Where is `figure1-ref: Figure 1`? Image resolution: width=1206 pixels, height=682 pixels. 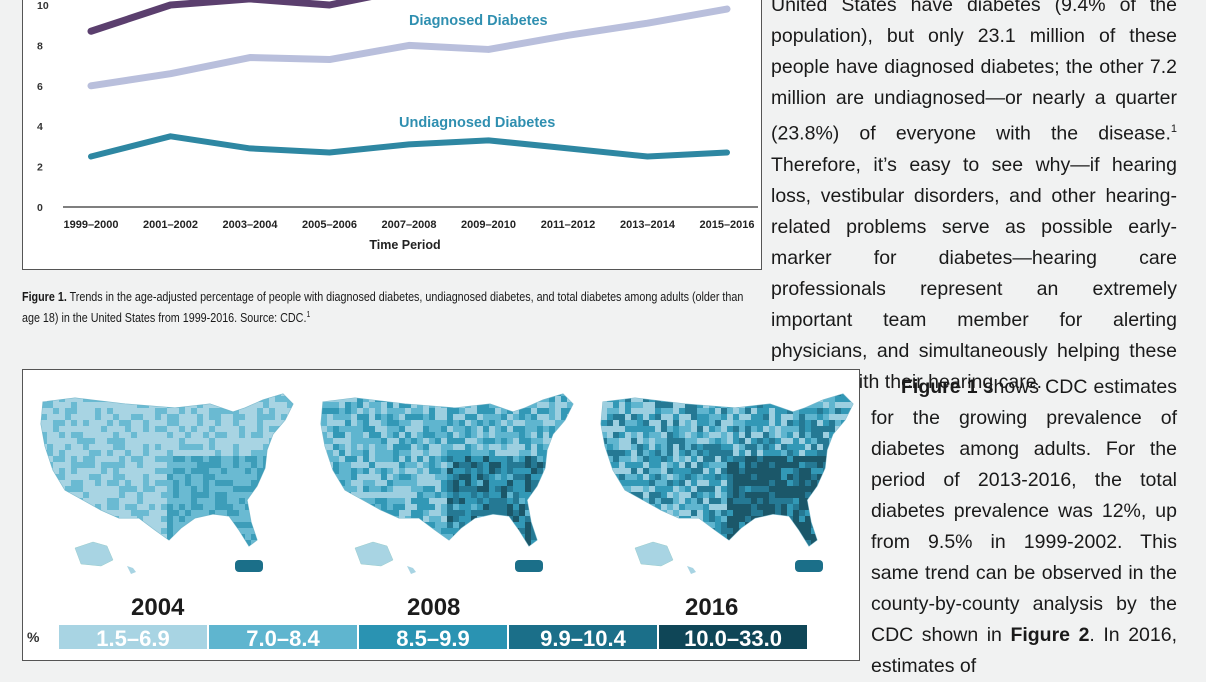
figure1-ref: Figure 1 is located at coordinates (939, 387).